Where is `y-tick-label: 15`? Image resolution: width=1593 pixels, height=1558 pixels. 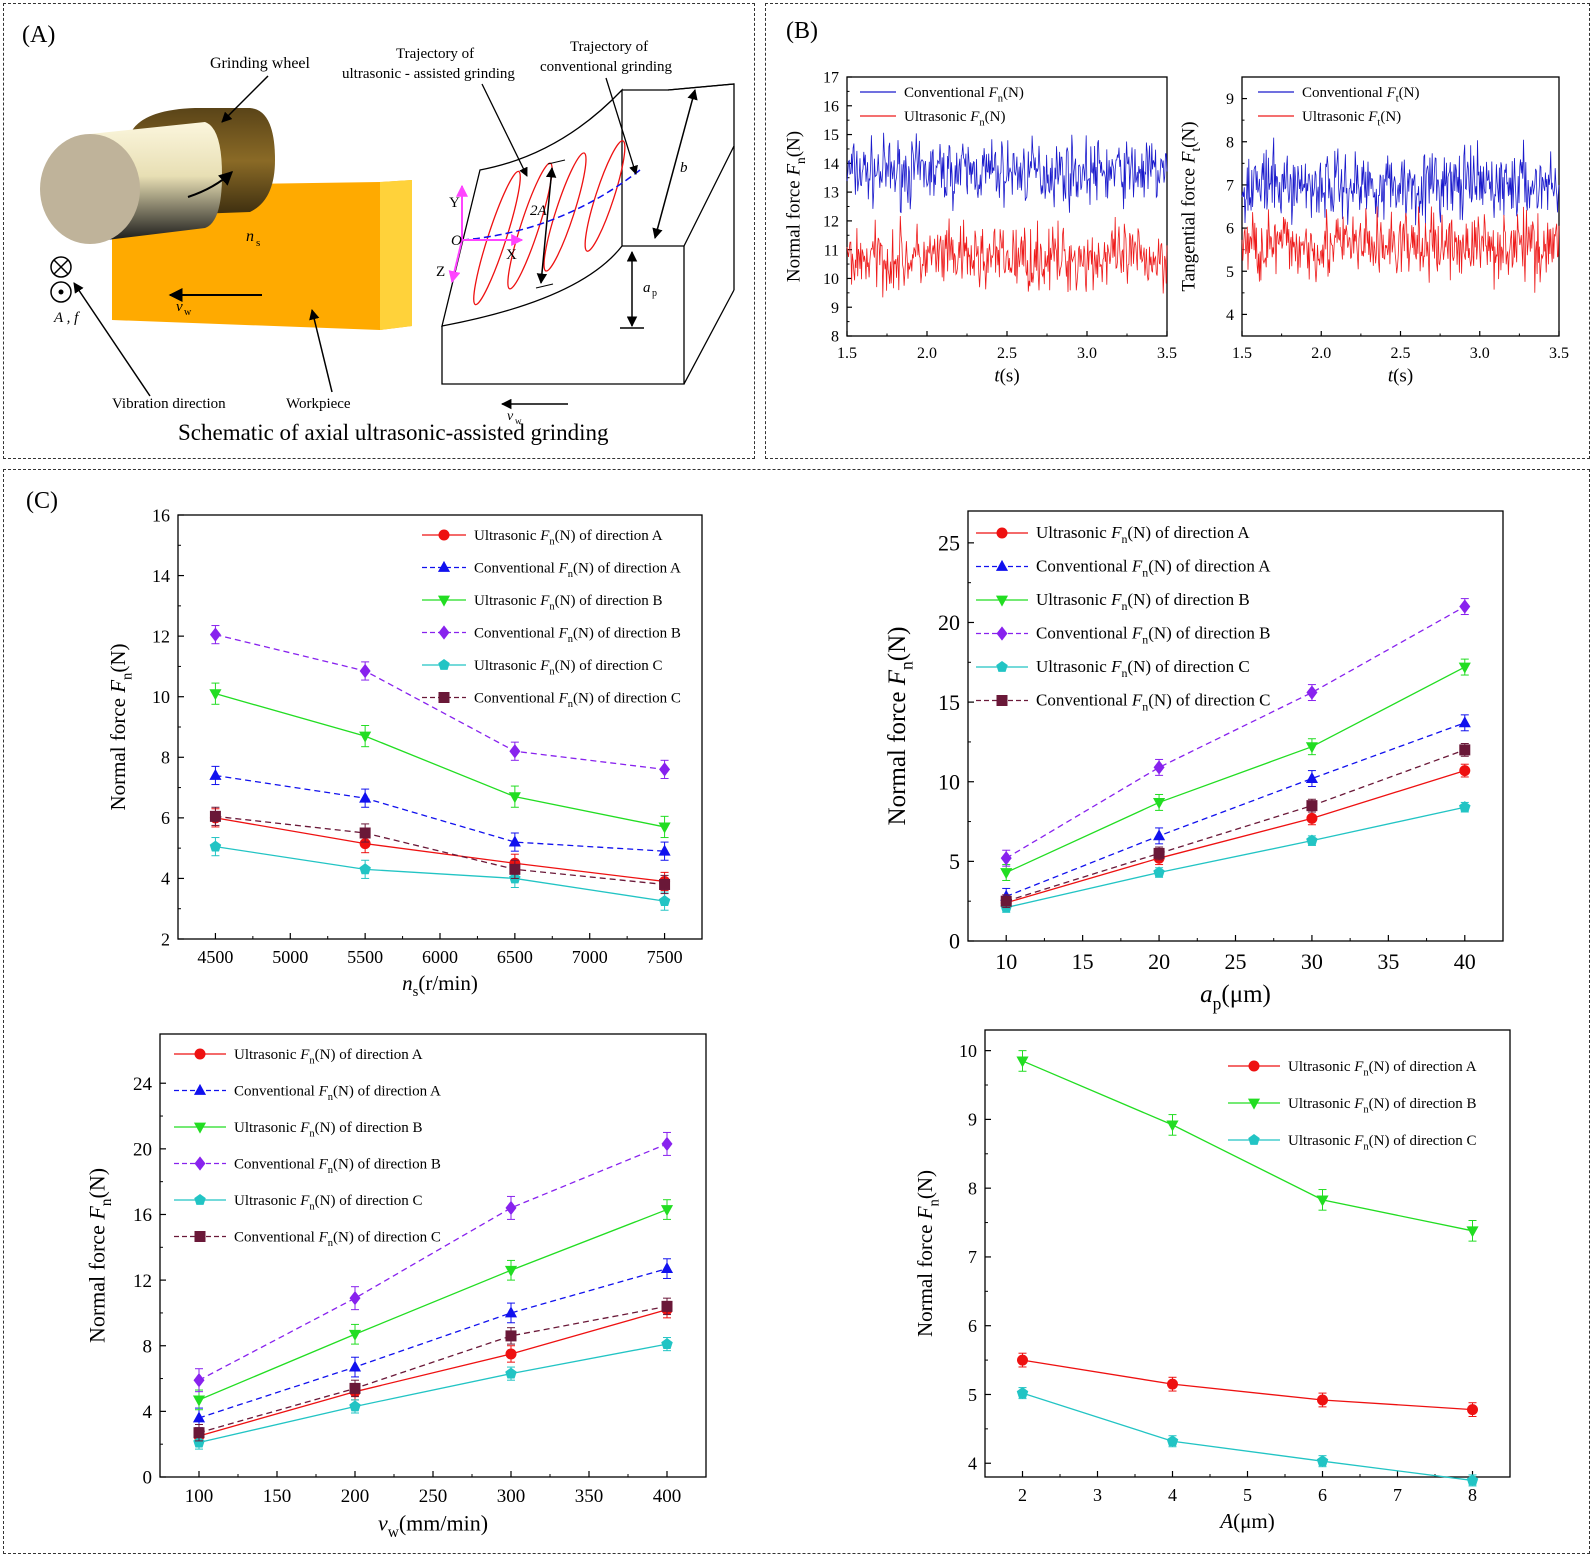 y-tick-label: 15 is located at coordinates (949, 702).